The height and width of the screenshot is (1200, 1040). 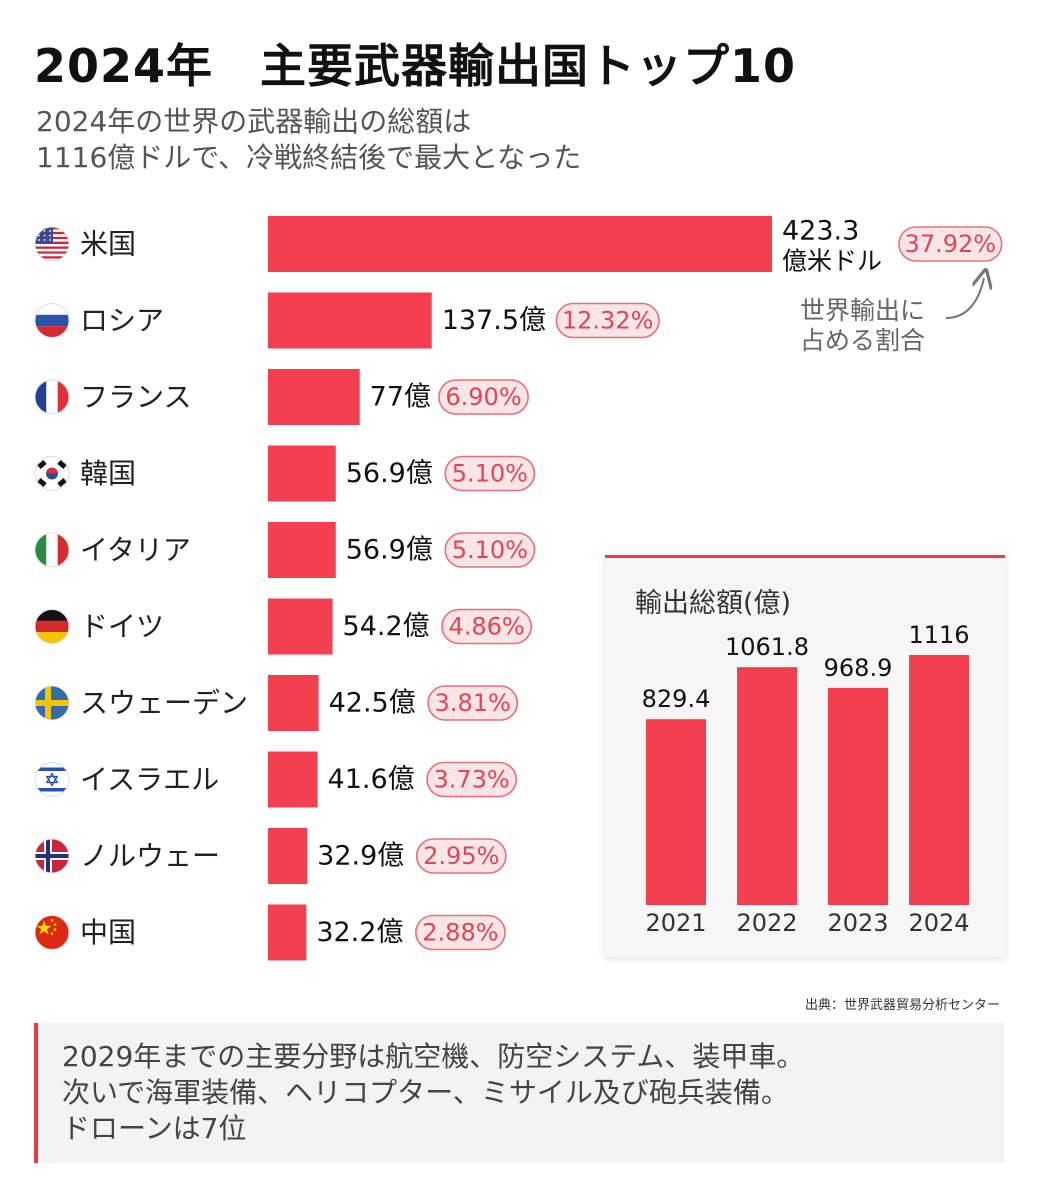 I want to click on inset-accent-line, so click(x=805, y=556).